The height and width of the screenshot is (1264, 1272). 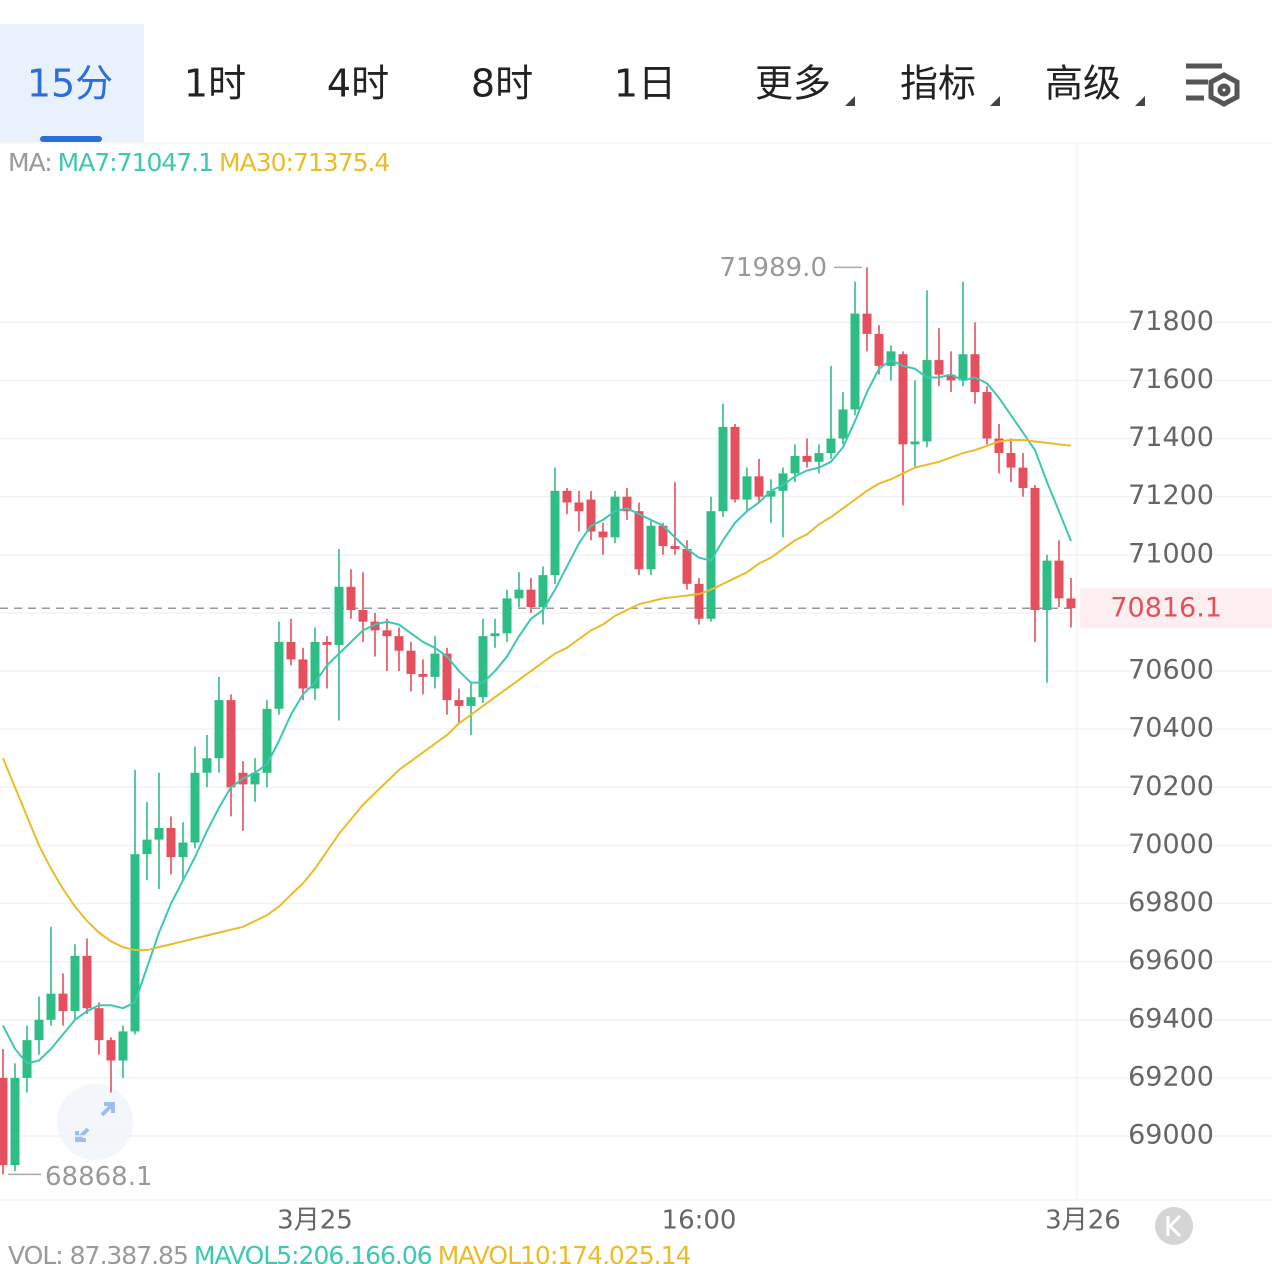 What do you see at coordinates (645, 84) in the screenshot?
I see `tab: 1日` at bounding box center [645, 84].